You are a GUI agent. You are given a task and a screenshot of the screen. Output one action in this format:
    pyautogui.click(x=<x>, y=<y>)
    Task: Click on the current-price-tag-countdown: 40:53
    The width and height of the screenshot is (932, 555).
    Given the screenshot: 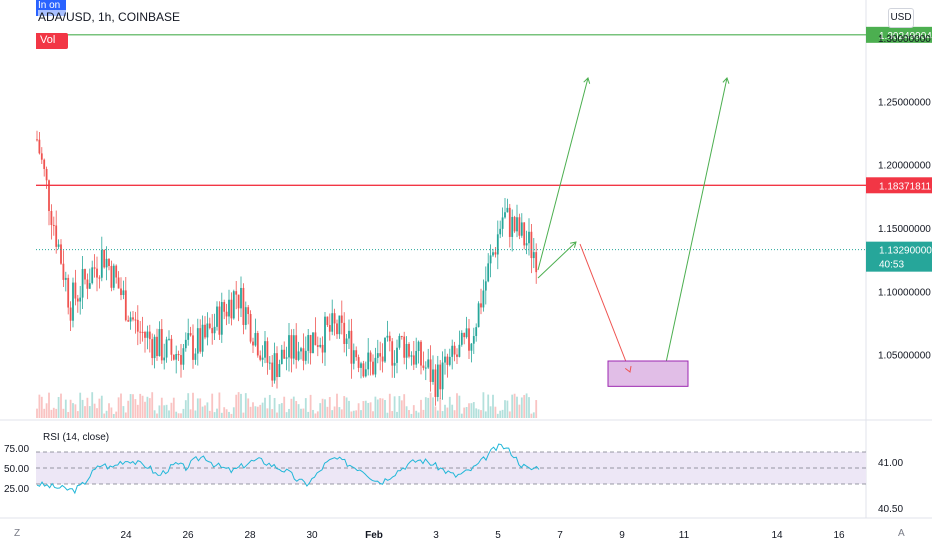 What is the action you would take?
    pyautogui.click(x=891, y=265)
    